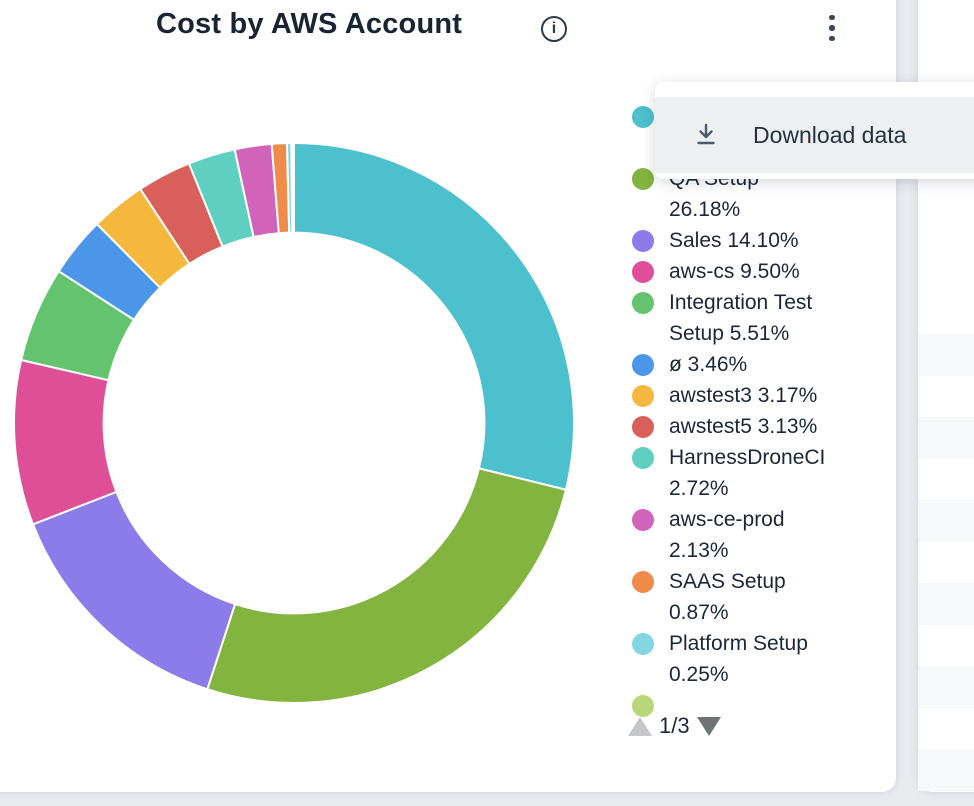 This screenshot has width=974, height=806. Describe the element at coordinates (727, 535) in the screenshot. I see `legend-label: aws-ce-prod 2.13%` at that location.